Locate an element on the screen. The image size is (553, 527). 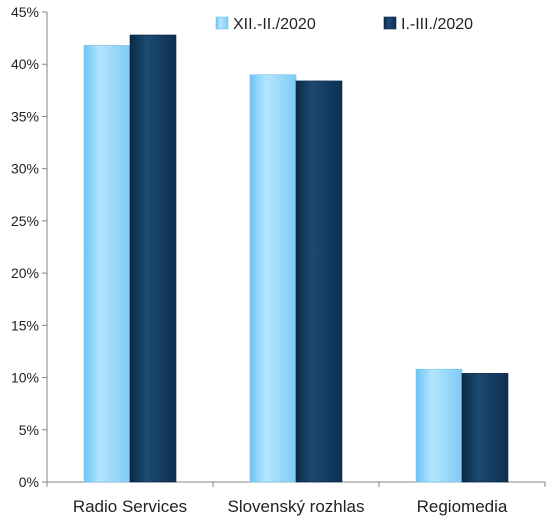
category-label: Slovenský rozhlas is located at coordinates (295, 506).